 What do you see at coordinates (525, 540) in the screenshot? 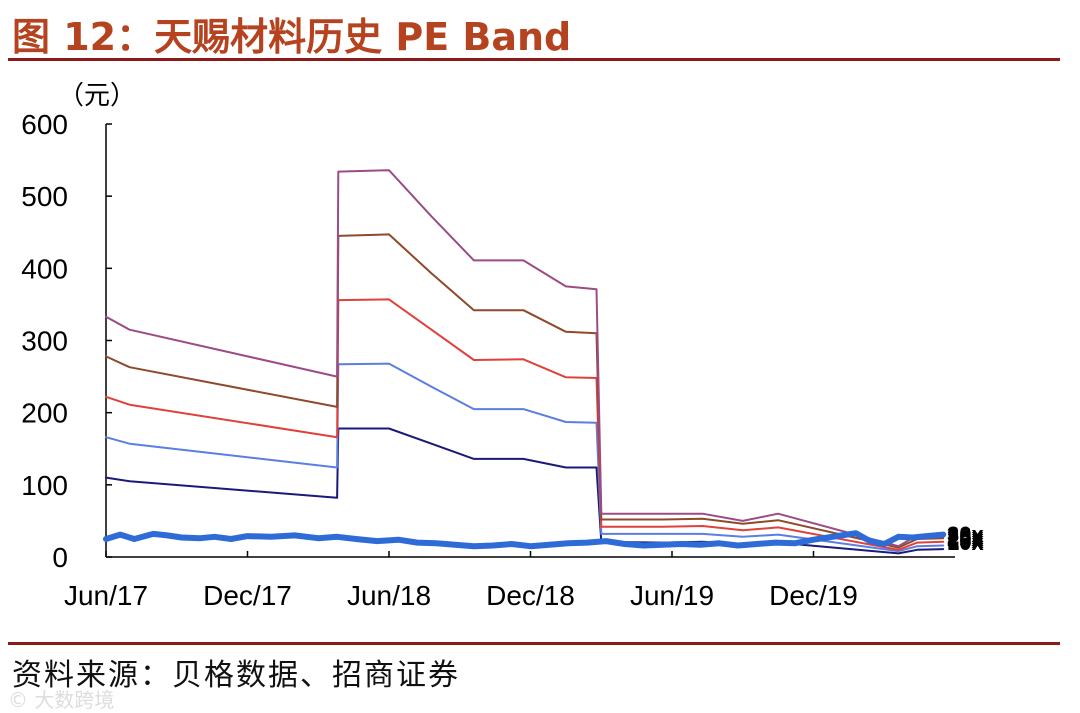
I see `series-line-price` at bounding box center [525, 540].